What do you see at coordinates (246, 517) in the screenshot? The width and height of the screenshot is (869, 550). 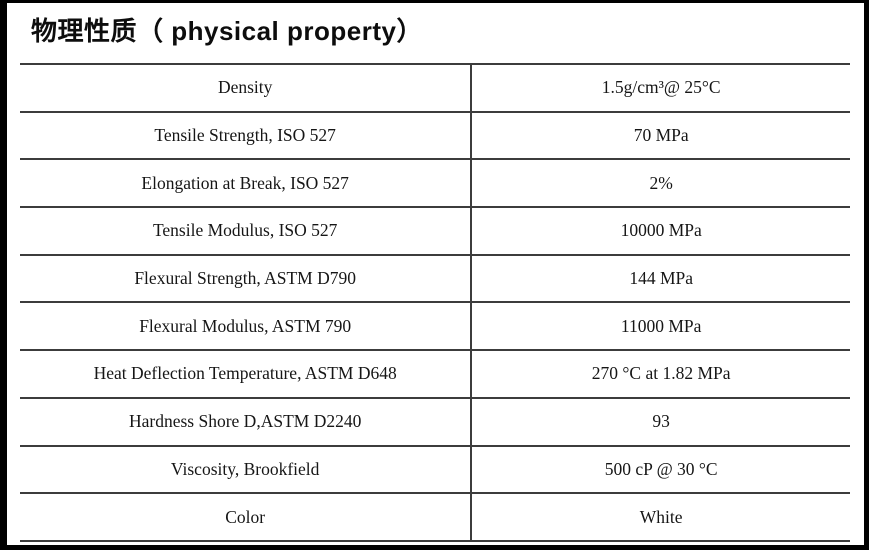 I see `property-name-cell: Color` at bounding box center [246, 517].